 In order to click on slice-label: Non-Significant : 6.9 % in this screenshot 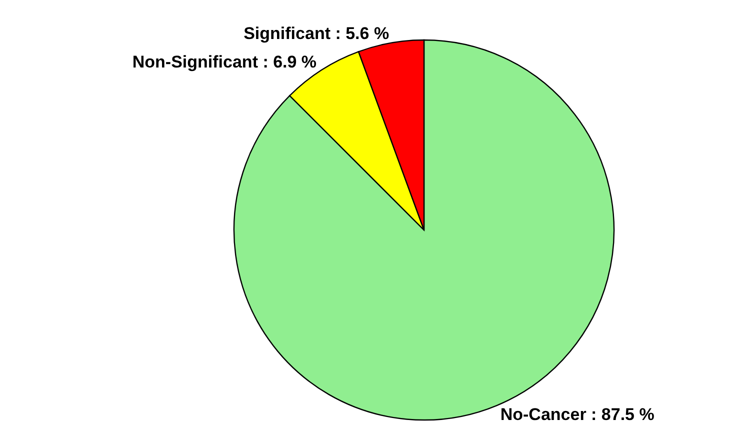, I will do `click(224, 62)`.